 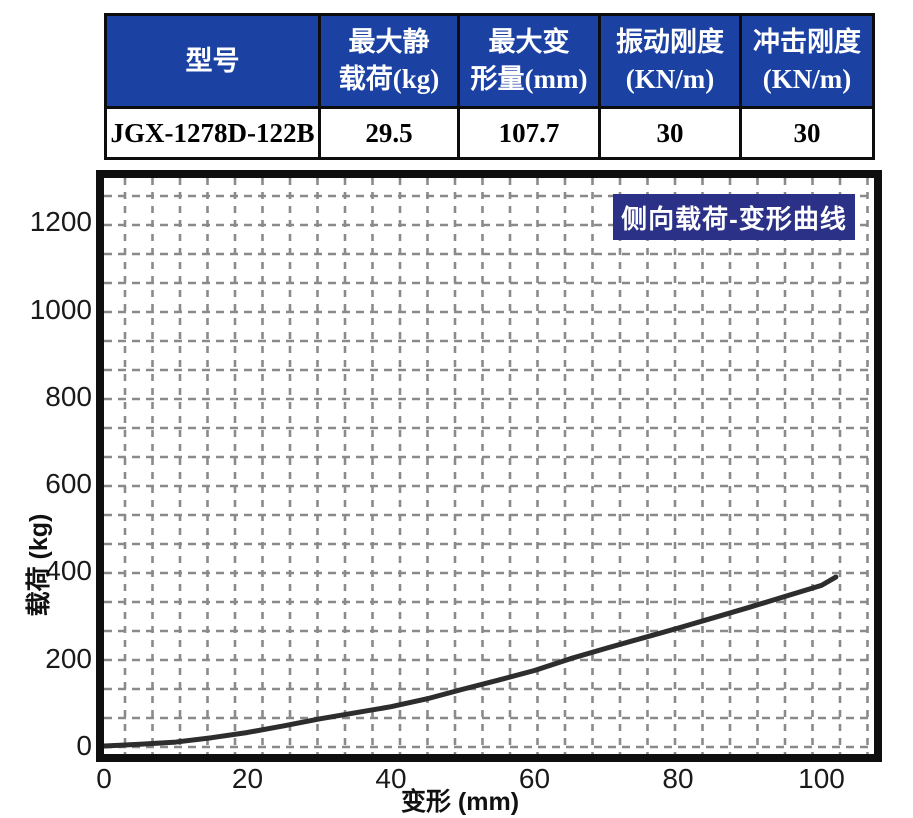 What do you see at coordinates (104, 778) in the screenshot?
I see `x-tick-label: 0` at bounding box center [104, 778].